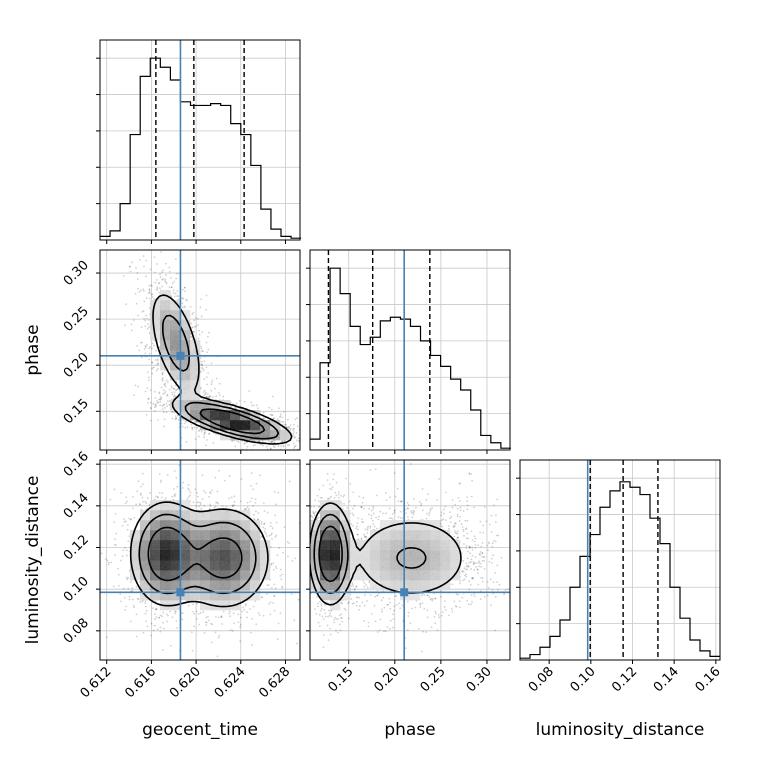 The width and height of the screenshot is (760, 760). Describe the element at coordinates (200, 350) in the screenshot. I see `panel-frame` at that location.